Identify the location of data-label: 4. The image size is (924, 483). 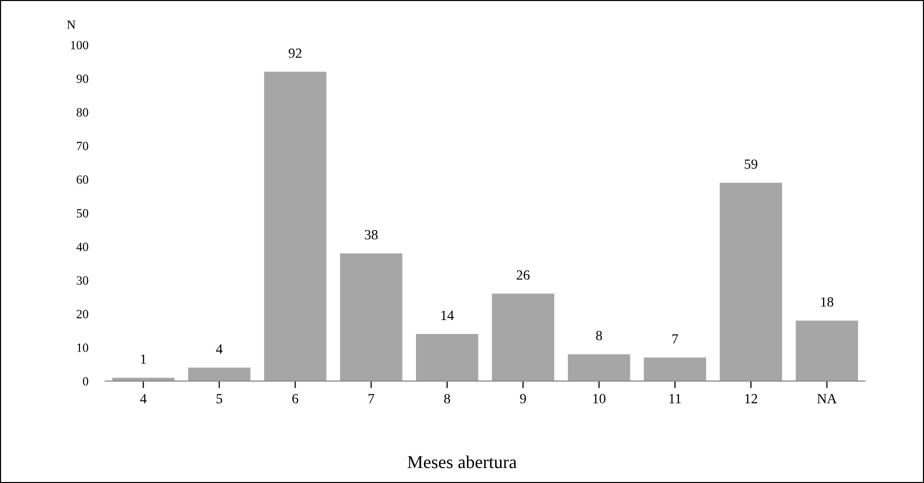
(219, 349).